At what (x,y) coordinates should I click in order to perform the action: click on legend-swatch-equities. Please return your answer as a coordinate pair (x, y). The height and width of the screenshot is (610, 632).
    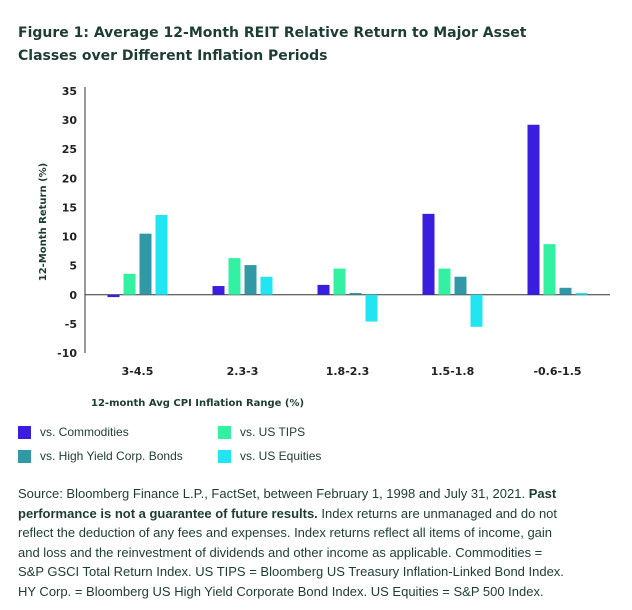
    Looking at the image, I should click on (224, 456).